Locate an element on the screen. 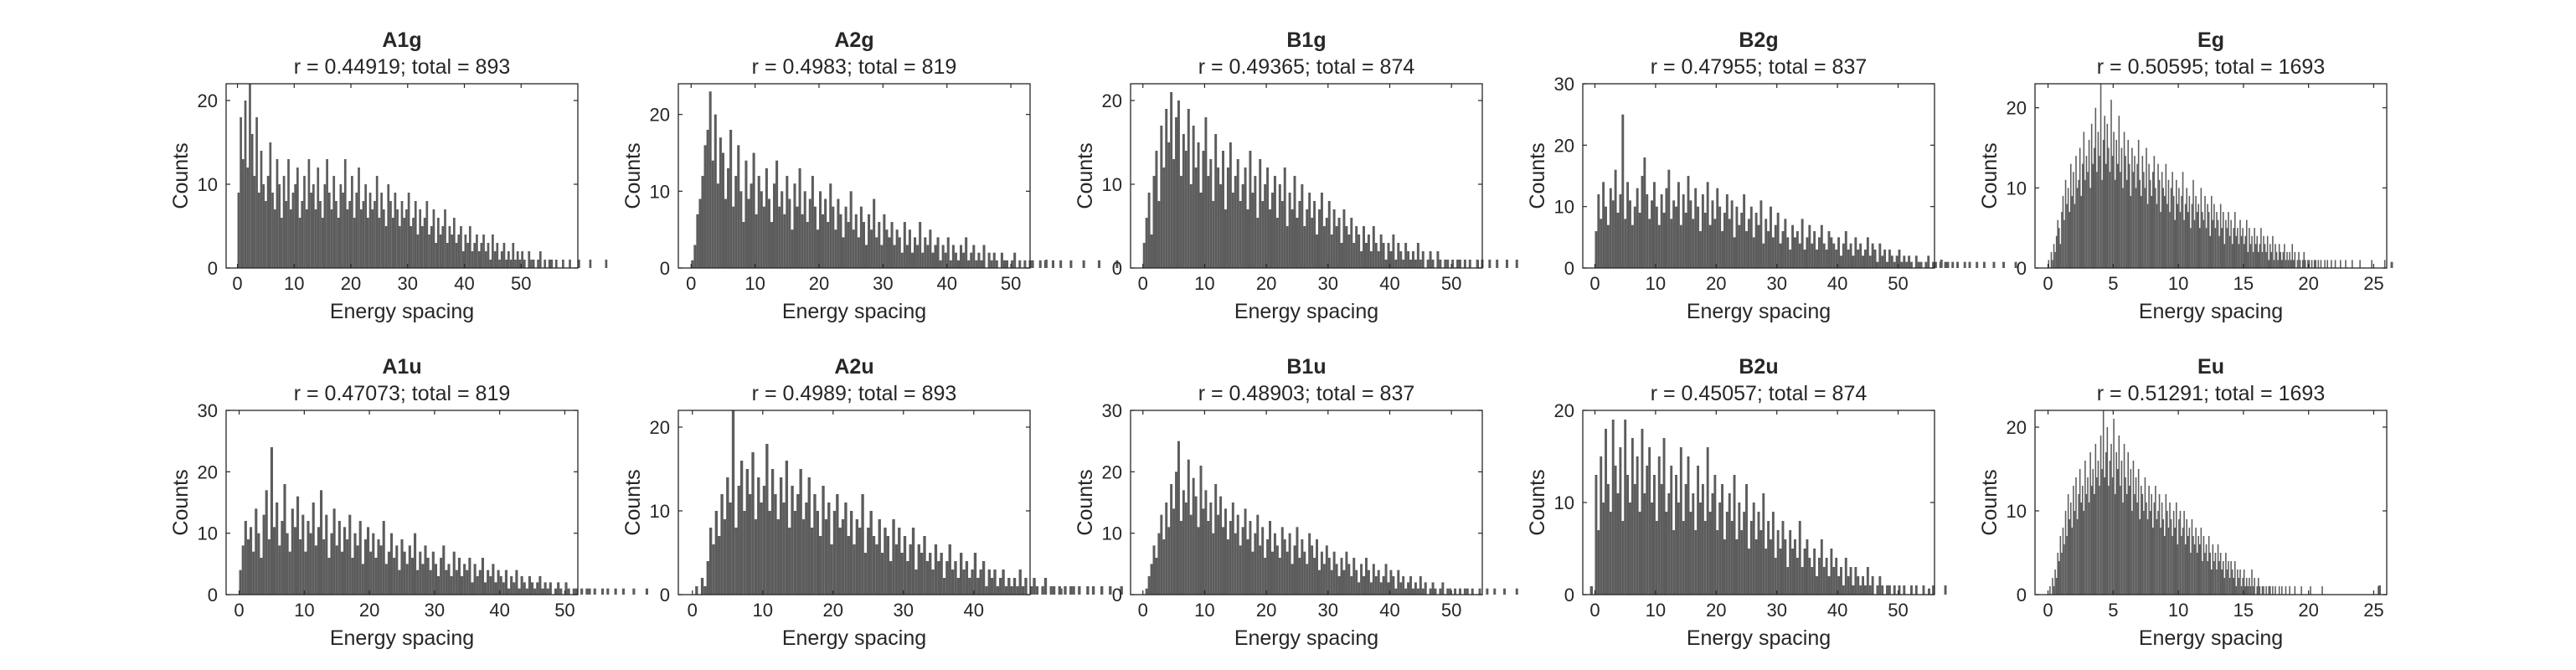 The height and width of the screenshot is (670, 2576). x-axis-label: Energy spacing is located at coordinates (1306, 311).